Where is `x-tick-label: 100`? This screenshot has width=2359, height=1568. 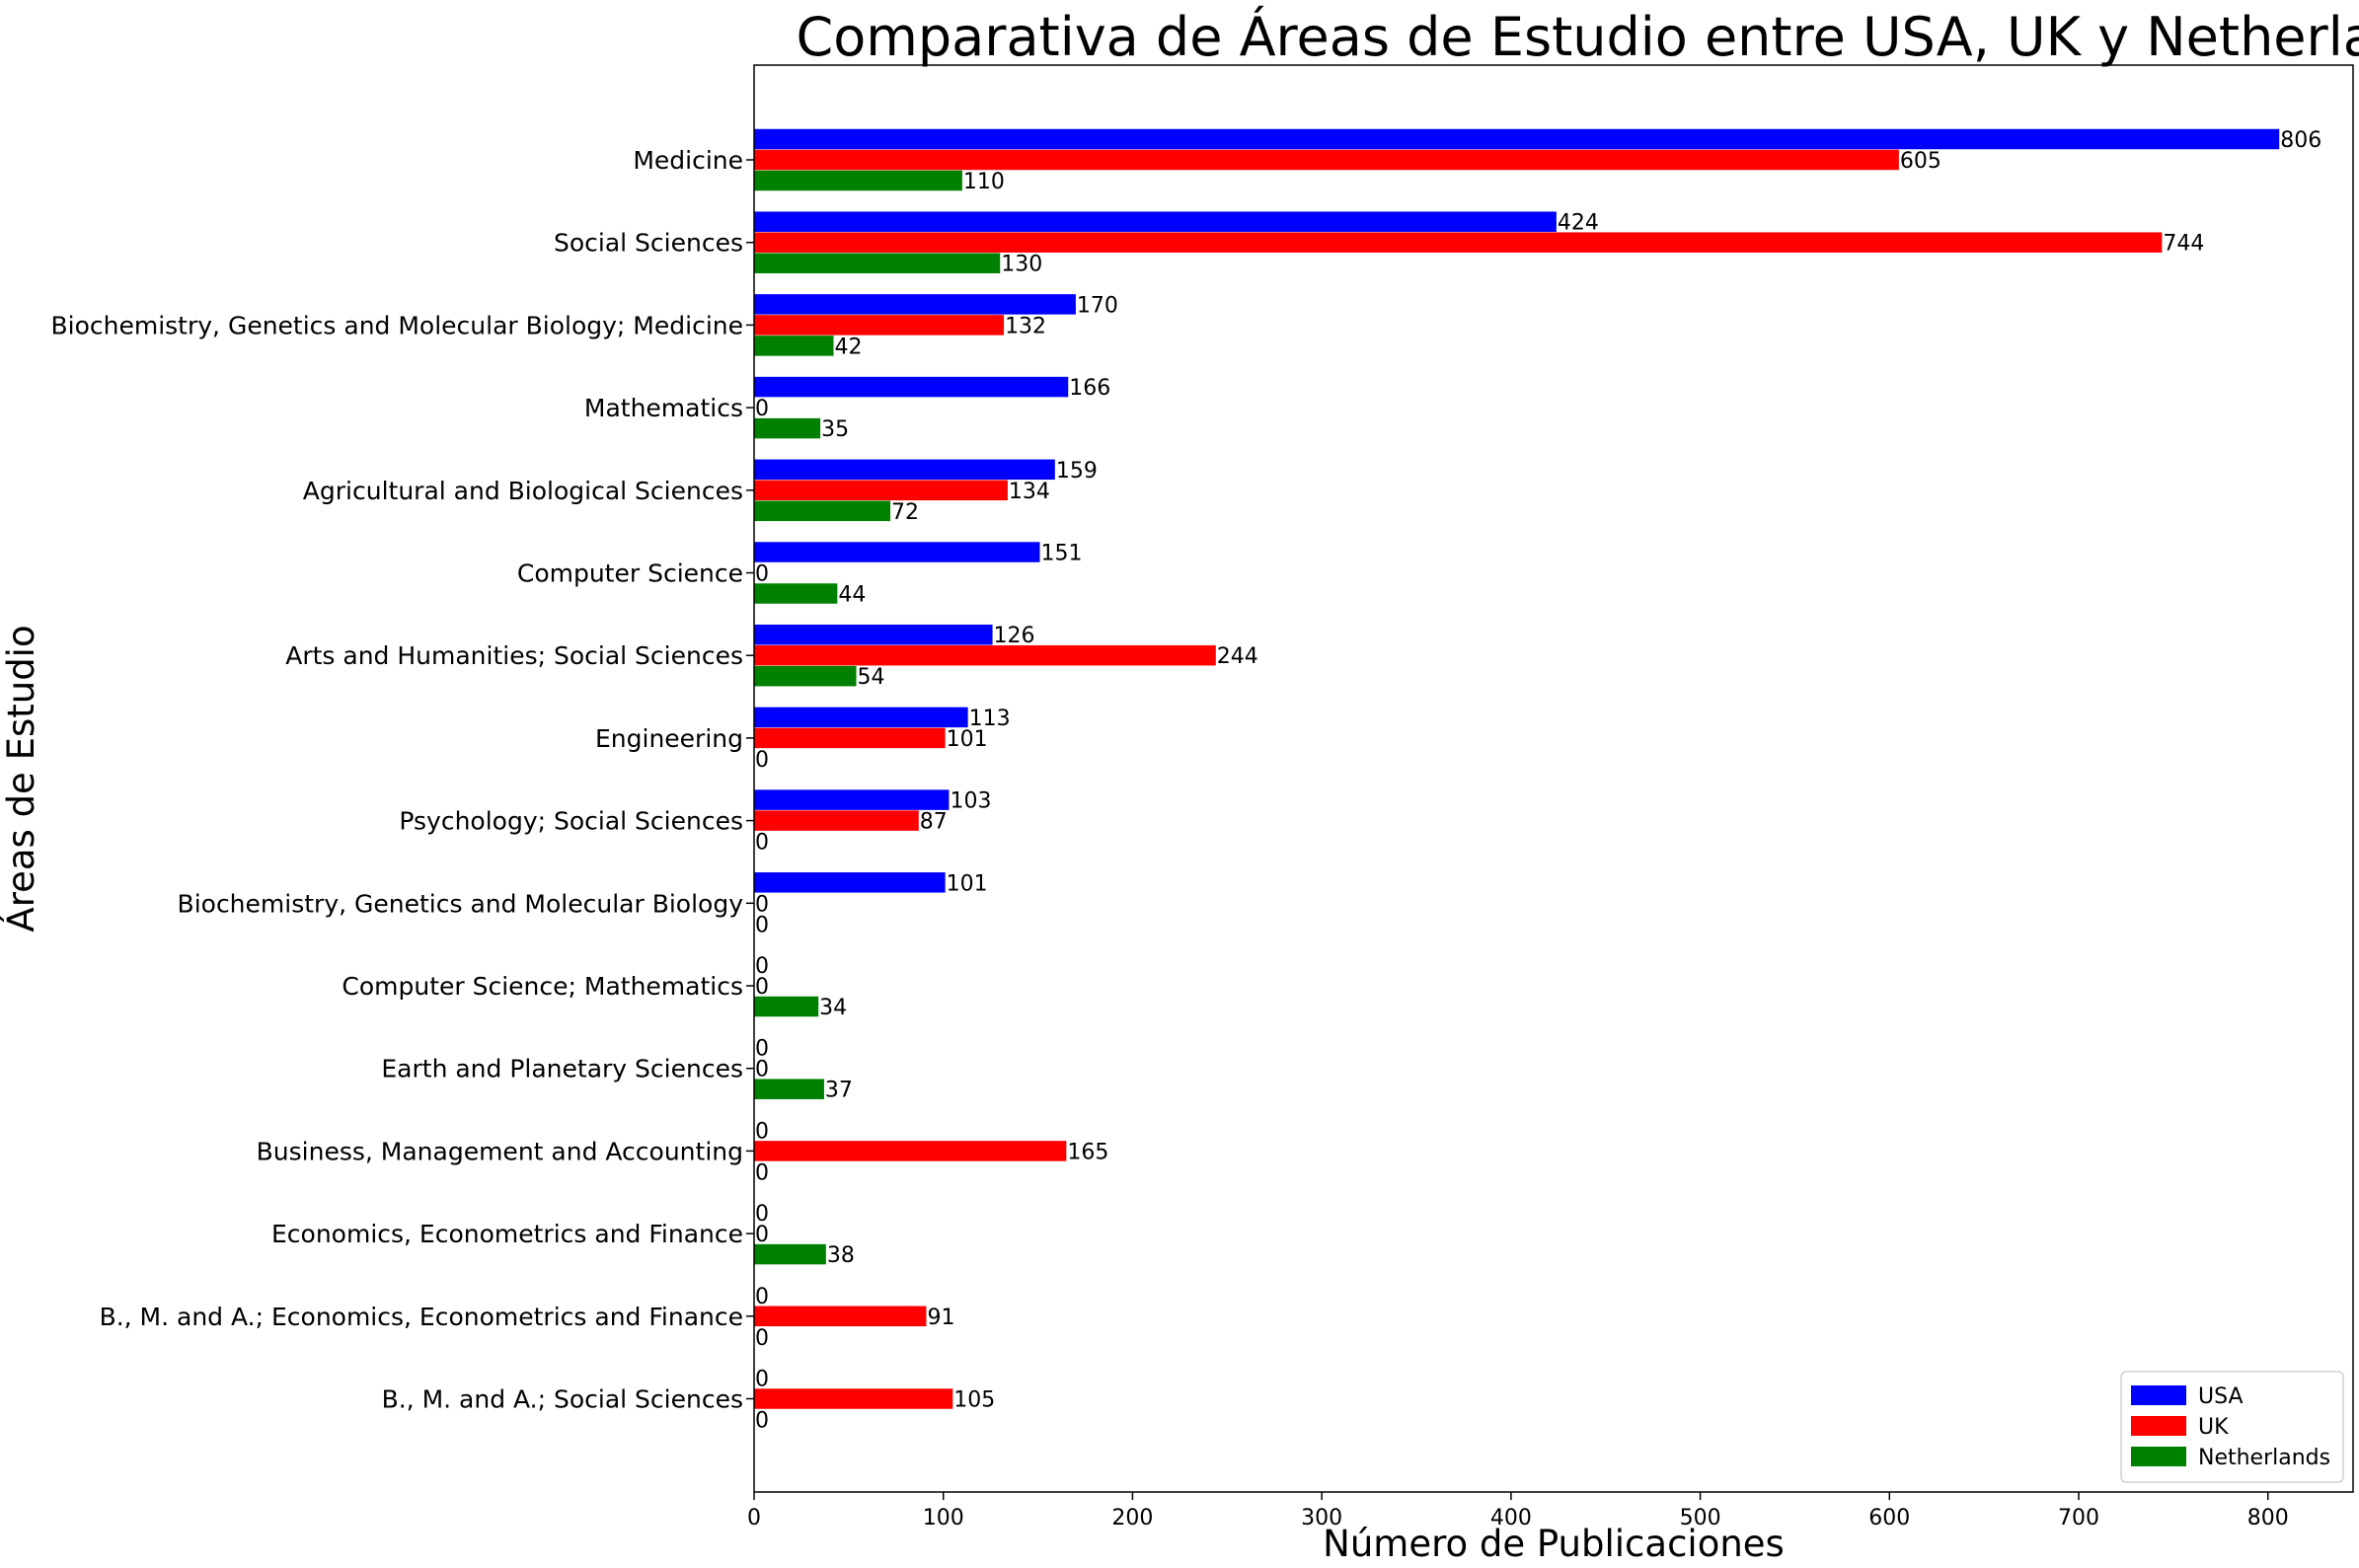
x-tick-label: 100 is located at coordinates (943, 1518).